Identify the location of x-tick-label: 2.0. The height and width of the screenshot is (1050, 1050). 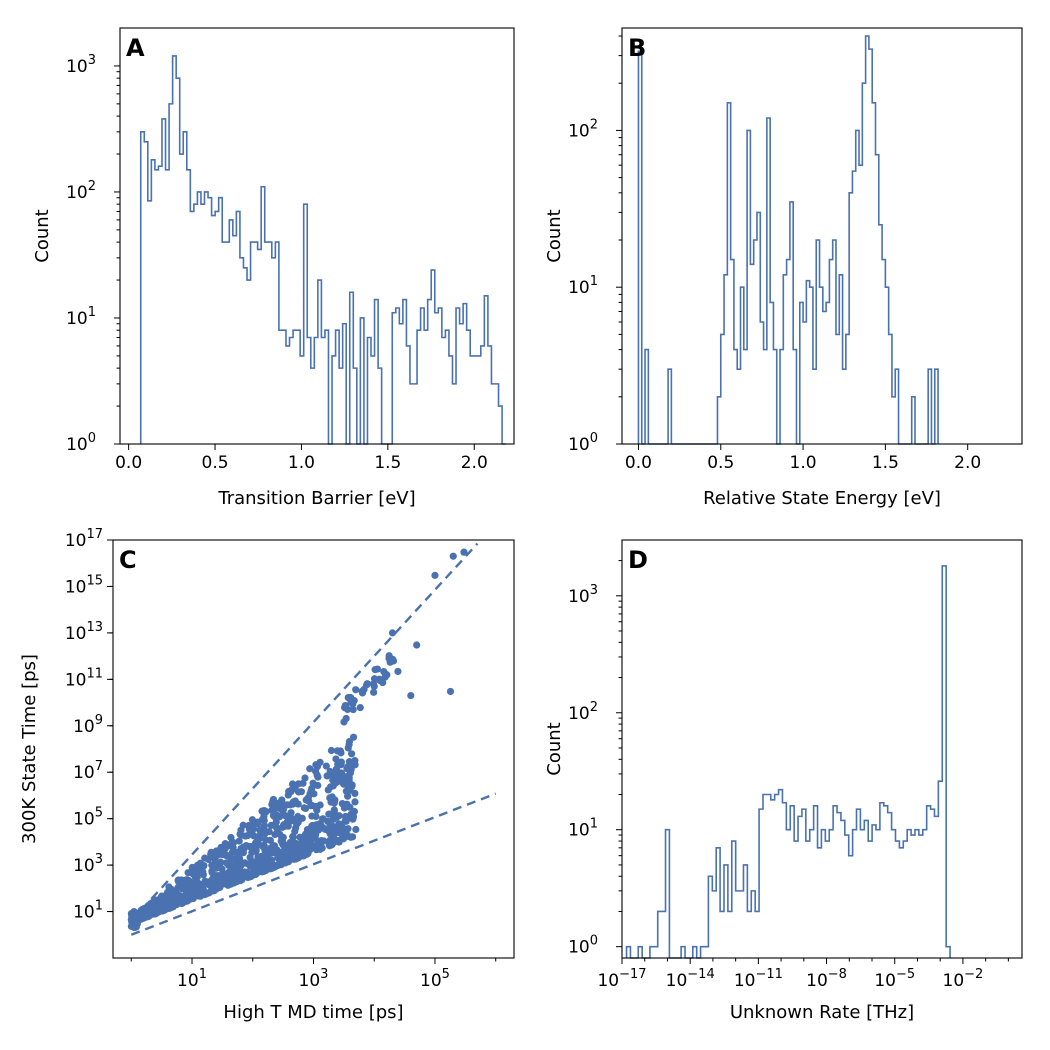
(474, 463).